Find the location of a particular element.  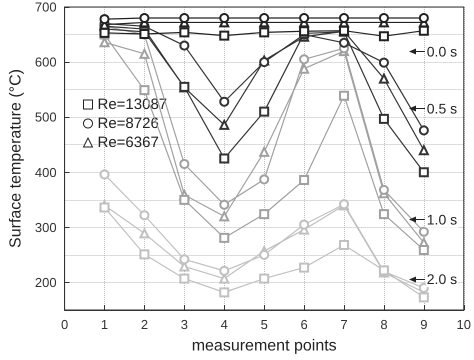

x-tick-label: 10 is located at coordinates (464, 324).